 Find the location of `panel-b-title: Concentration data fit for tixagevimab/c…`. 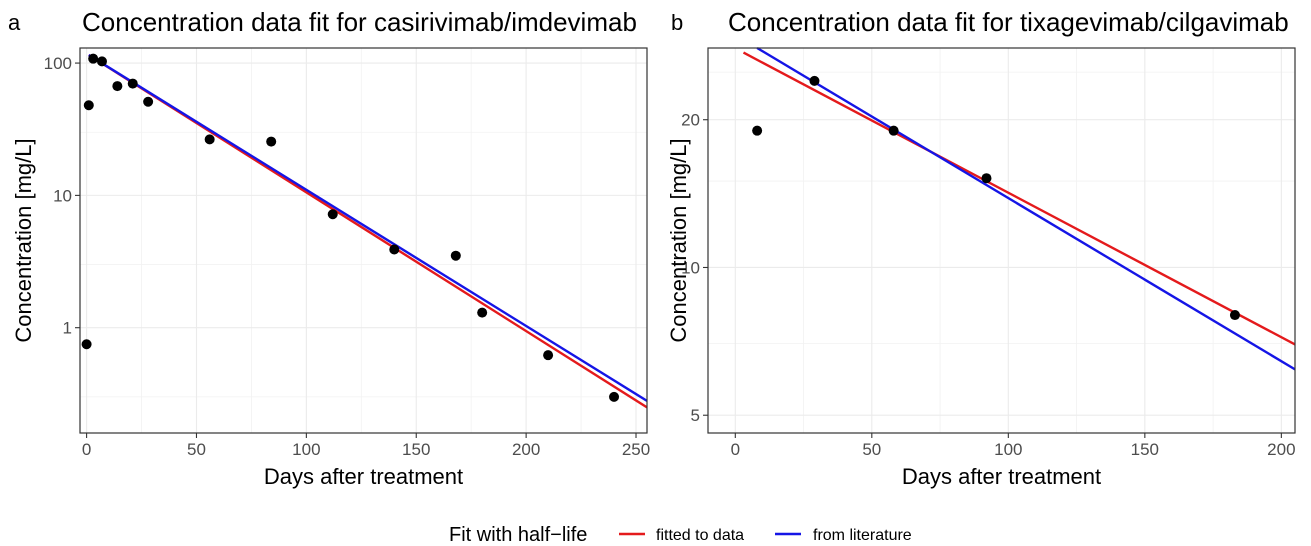

panel-b-title: Concentration data fit for tixagevimab/c… is located at coordinates (1008, 22).